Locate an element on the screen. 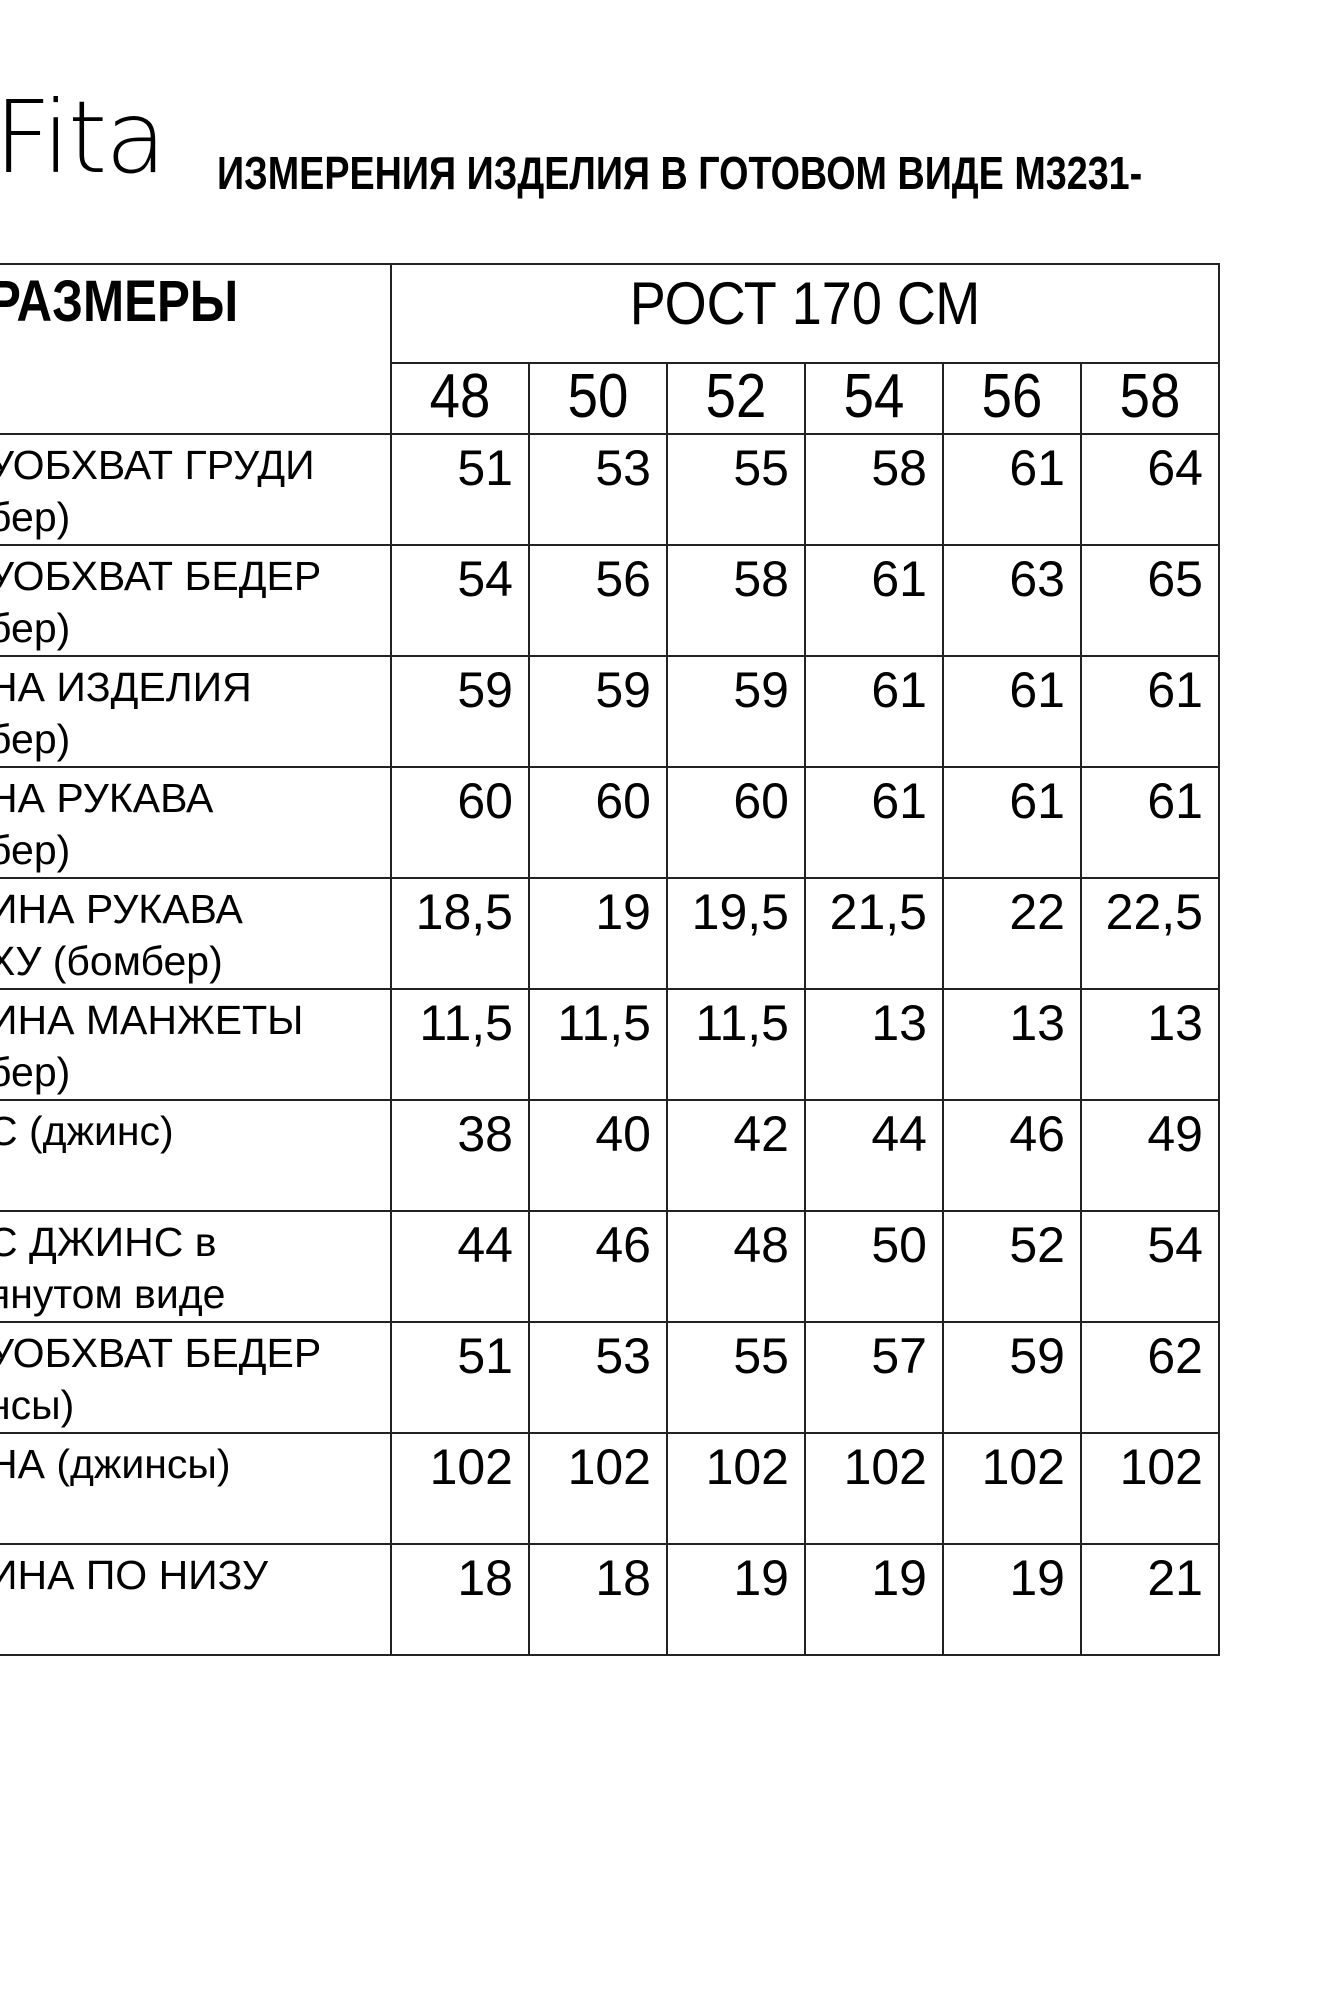  value-cell: 62 is located at coordinates (1150, 1377).